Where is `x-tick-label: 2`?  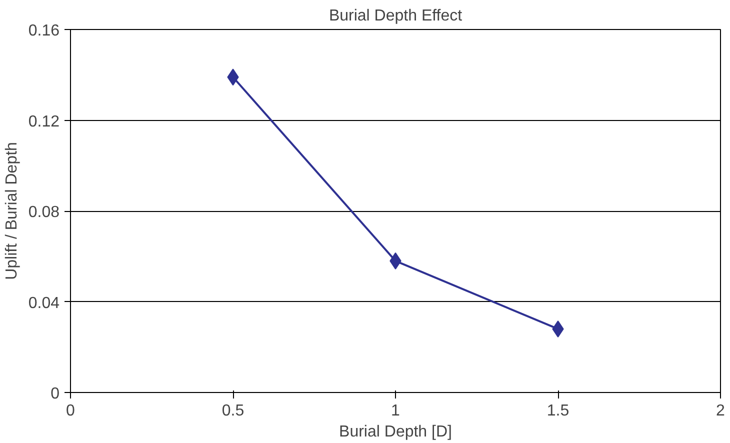 x-tick-label: 2 is located at coordinates (721, 411).